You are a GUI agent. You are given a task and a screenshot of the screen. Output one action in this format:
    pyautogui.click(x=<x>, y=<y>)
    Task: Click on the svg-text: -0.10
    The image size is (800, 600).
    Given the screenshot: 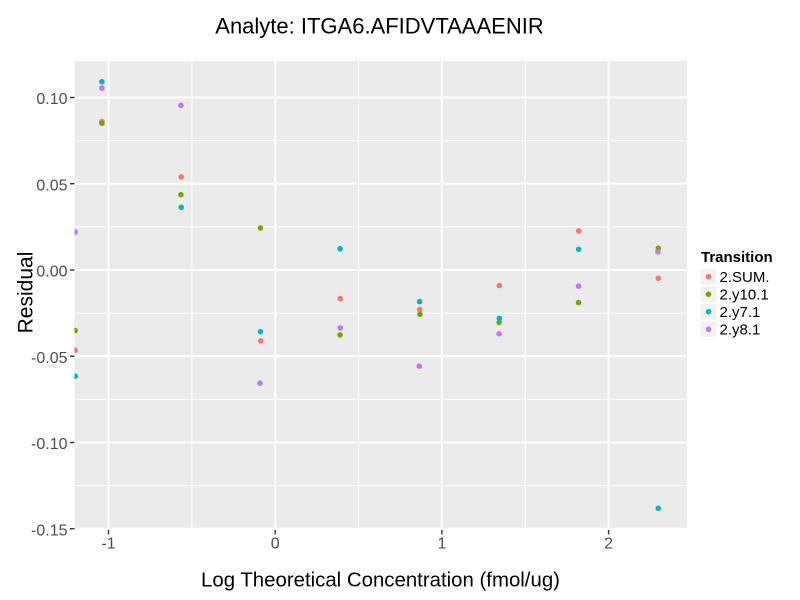 What is the action you would take?
    pyautogui.click(x=49, y=444)
    